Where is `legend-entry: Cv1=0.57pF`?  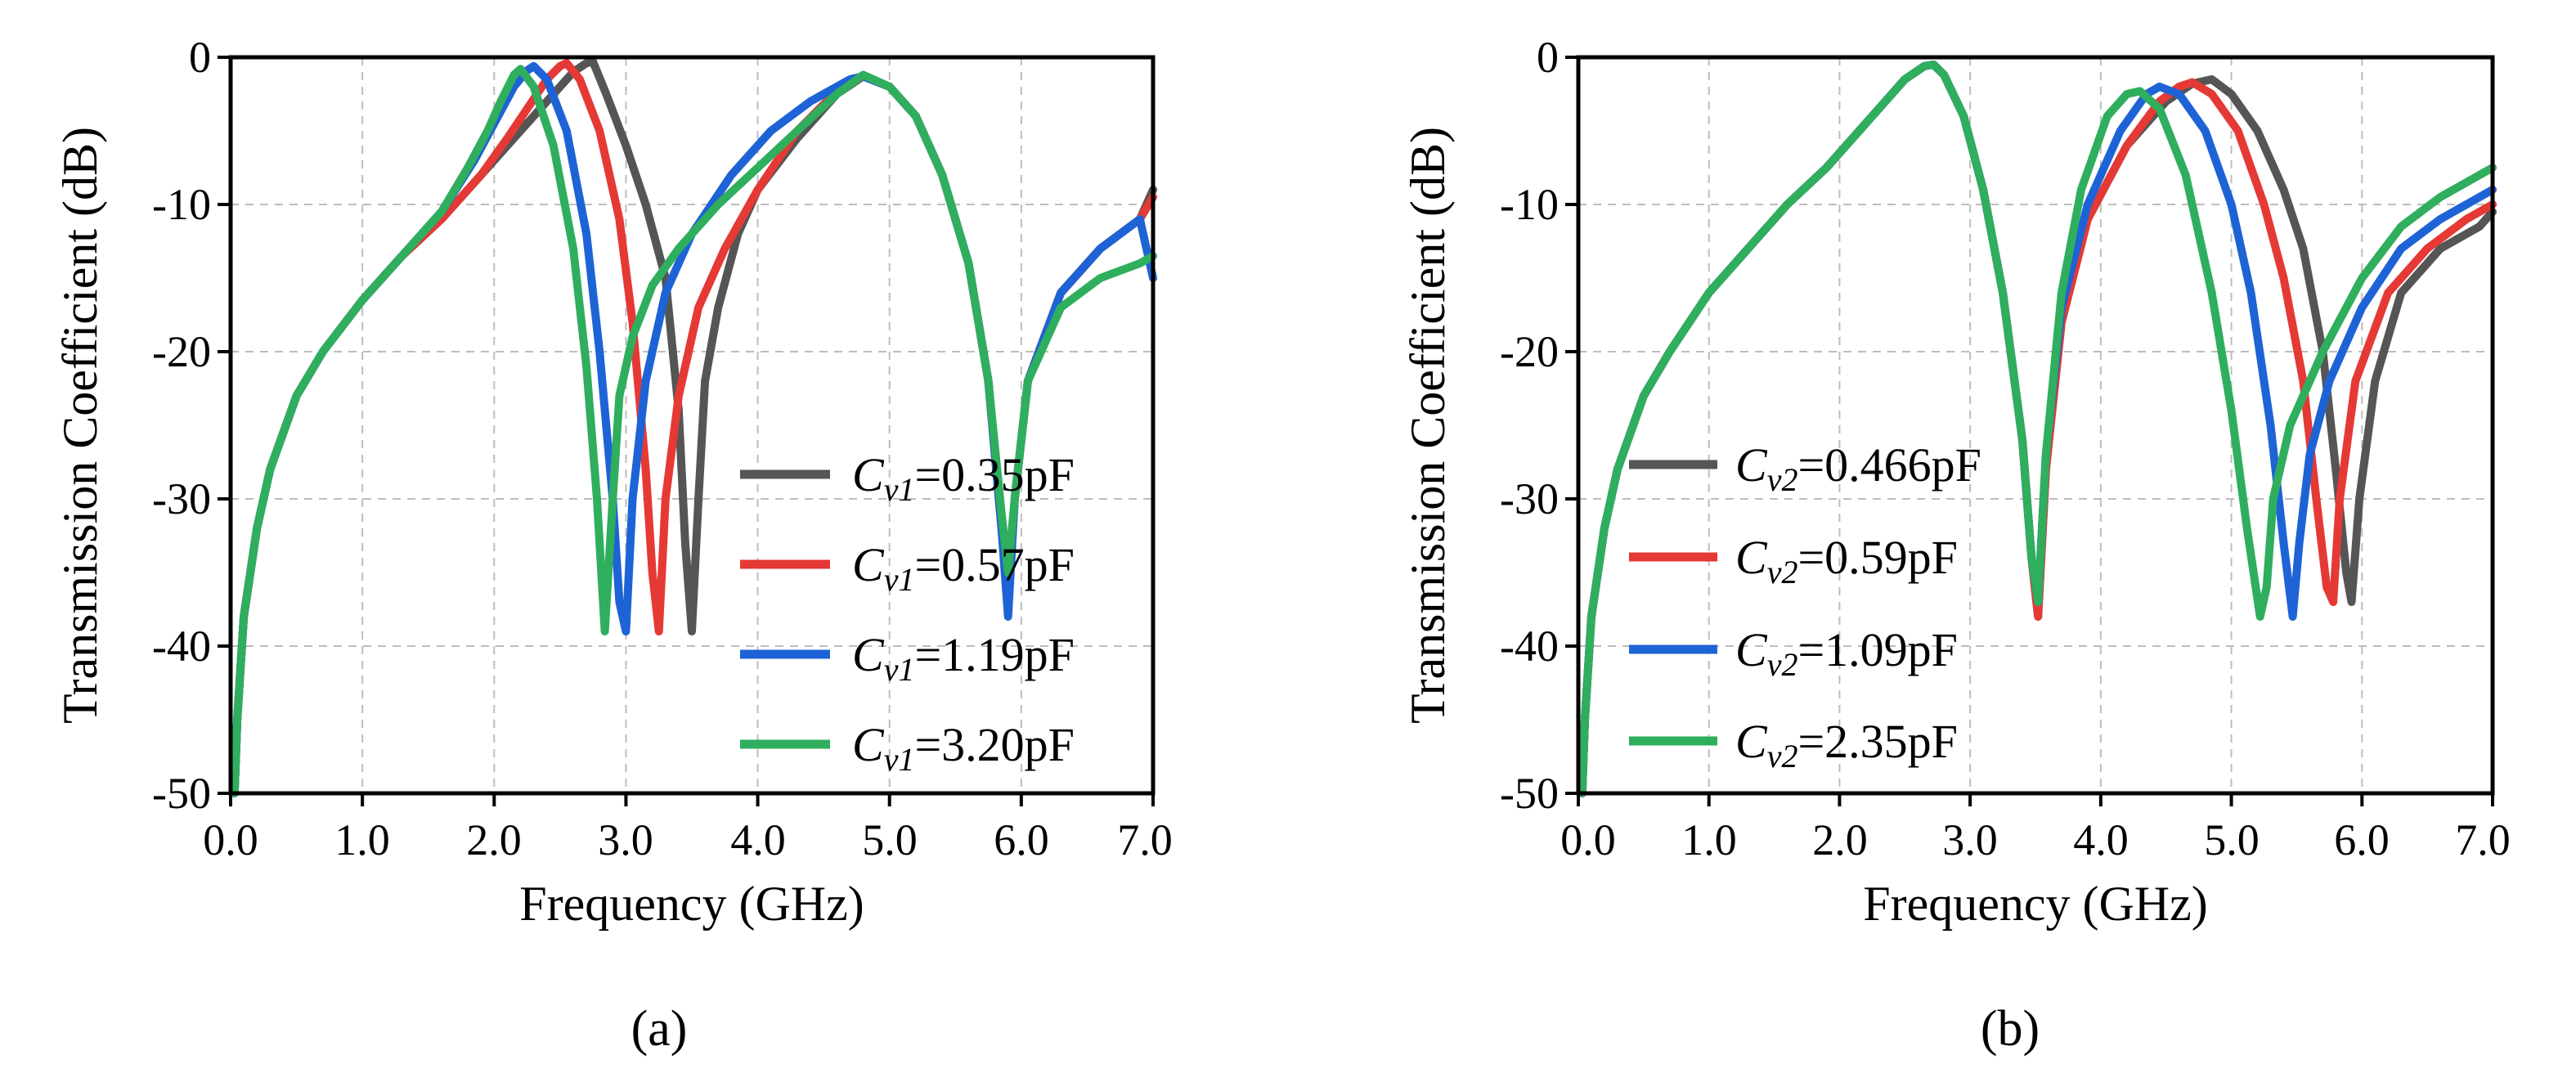 legend-entry: Cv1=0.57pF is located at coordinates (908, 568).